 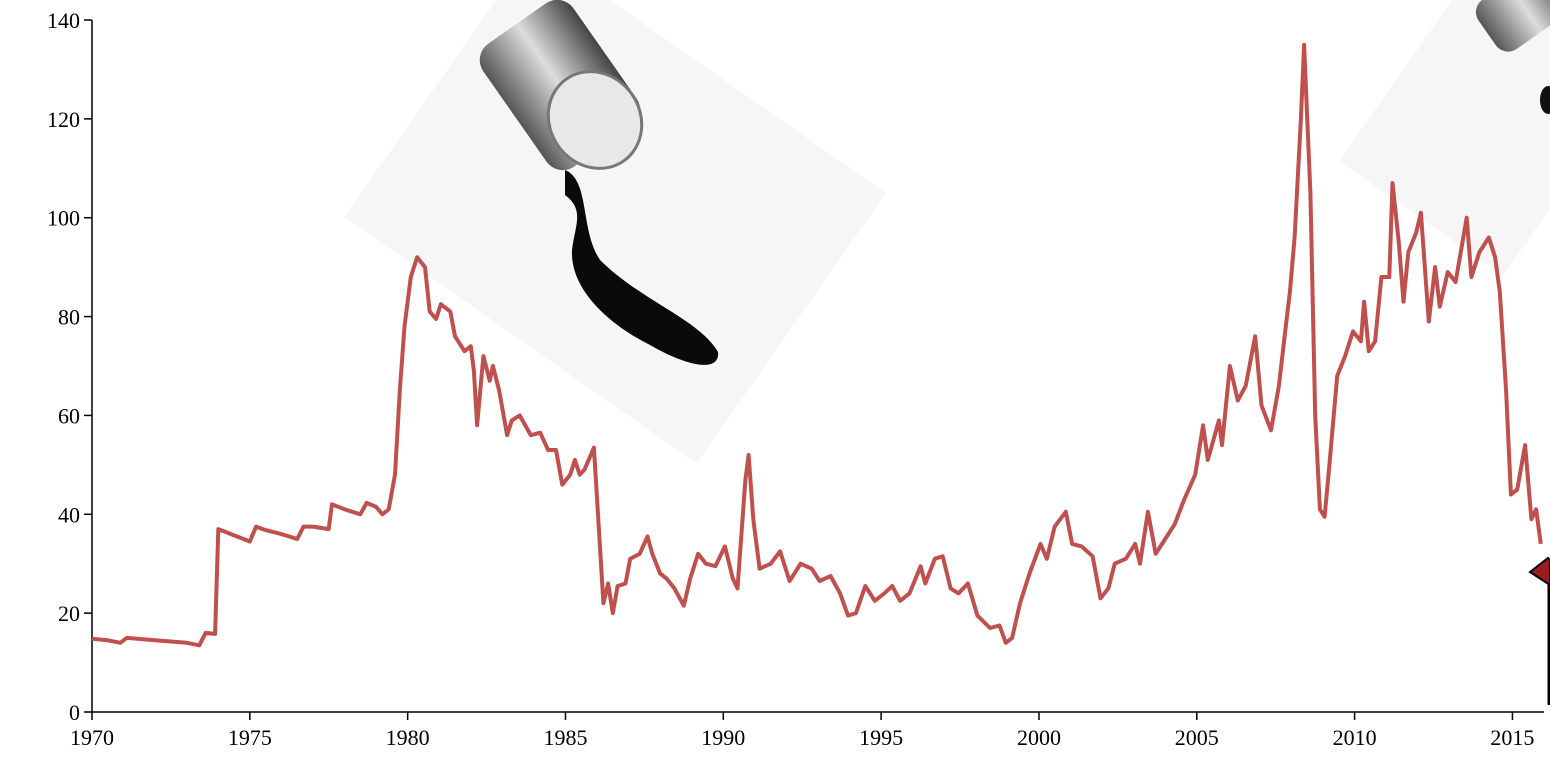 What do you see at coordinates (92, 737) in the screenshot?
I see `x-tick-label: 1970` at bounding box center [92, 737].